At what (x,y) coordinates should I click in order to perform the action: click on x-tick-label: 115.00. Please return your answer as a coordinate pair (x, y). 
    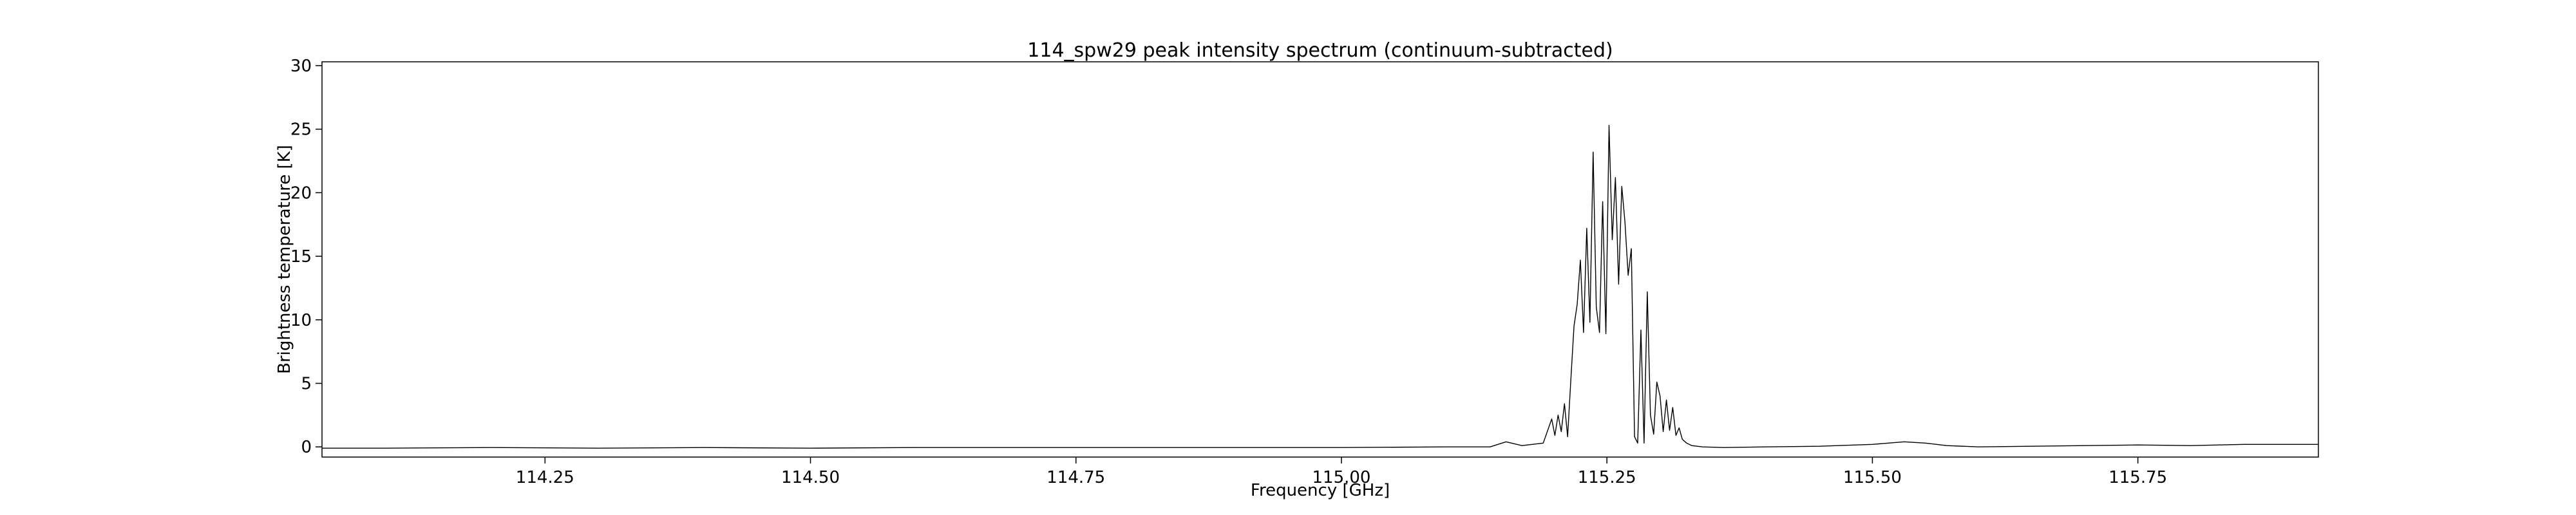
    Looking at the image, I should click on (1341, 478).